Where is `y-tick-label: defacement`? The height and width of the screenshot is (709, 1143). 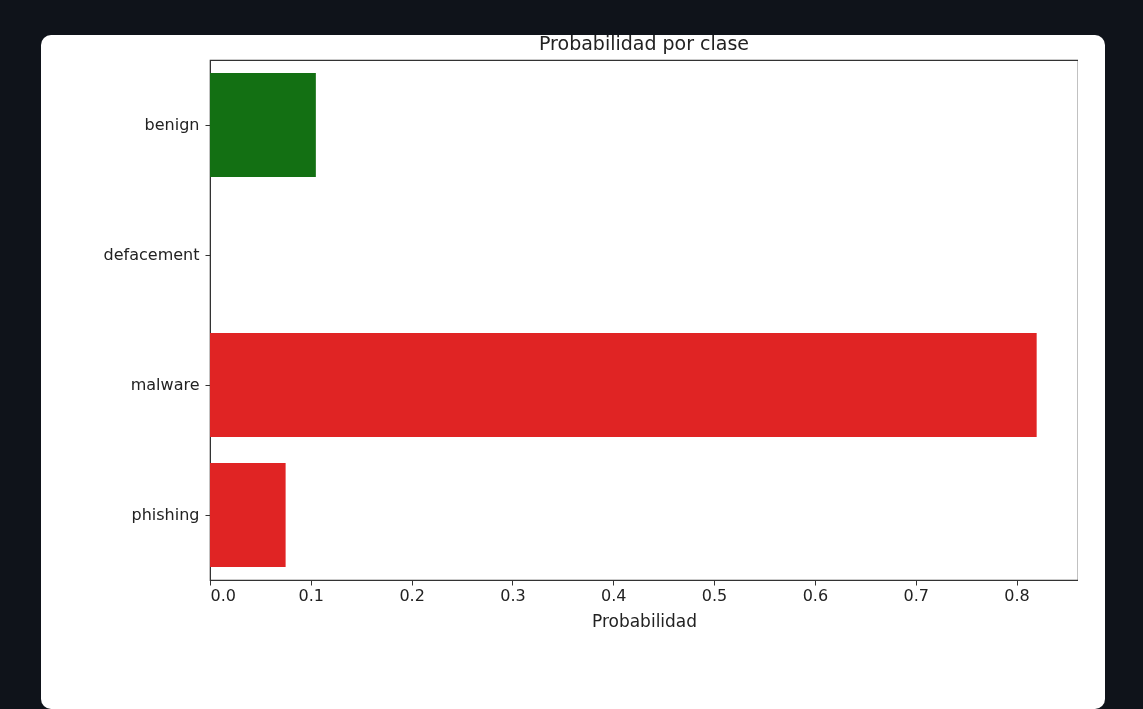
y-tick-label: defacement is located at coordinates (151, 254).